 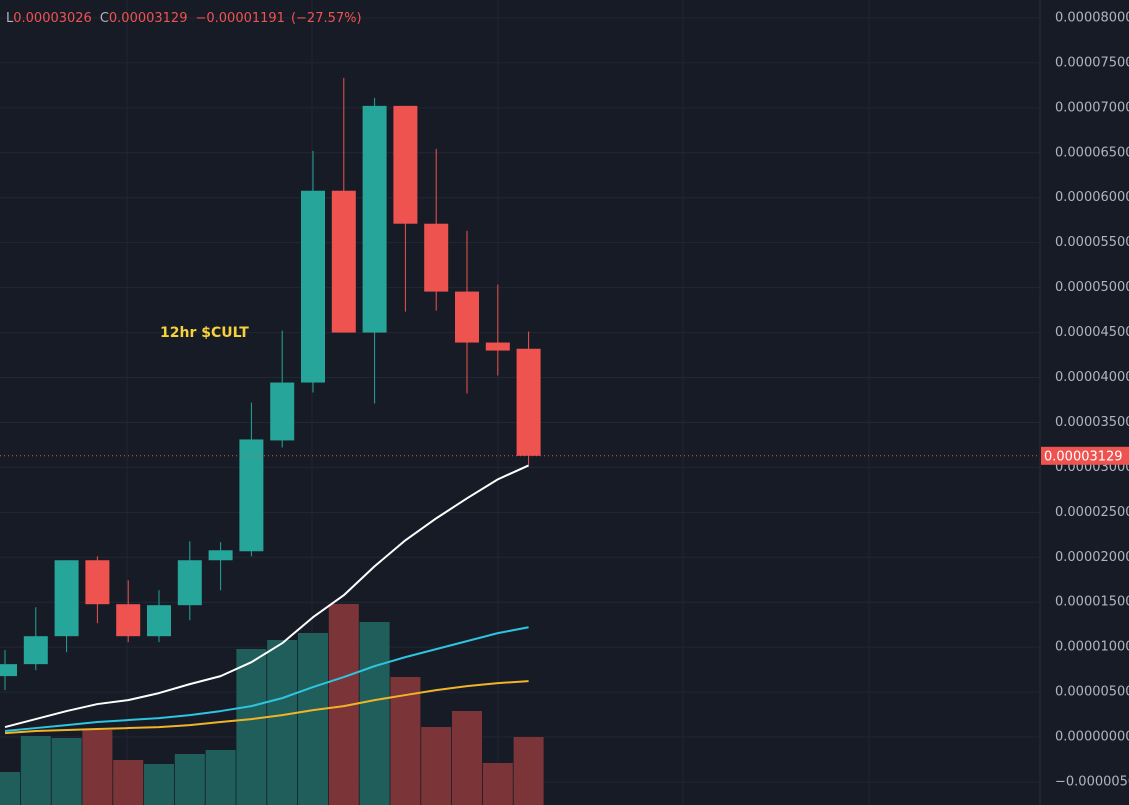 What do you see at coordinates (1092, 512) in the screenshot?
I see `y-tick-label: 0.00002500` at bounding box center [1092, 512].